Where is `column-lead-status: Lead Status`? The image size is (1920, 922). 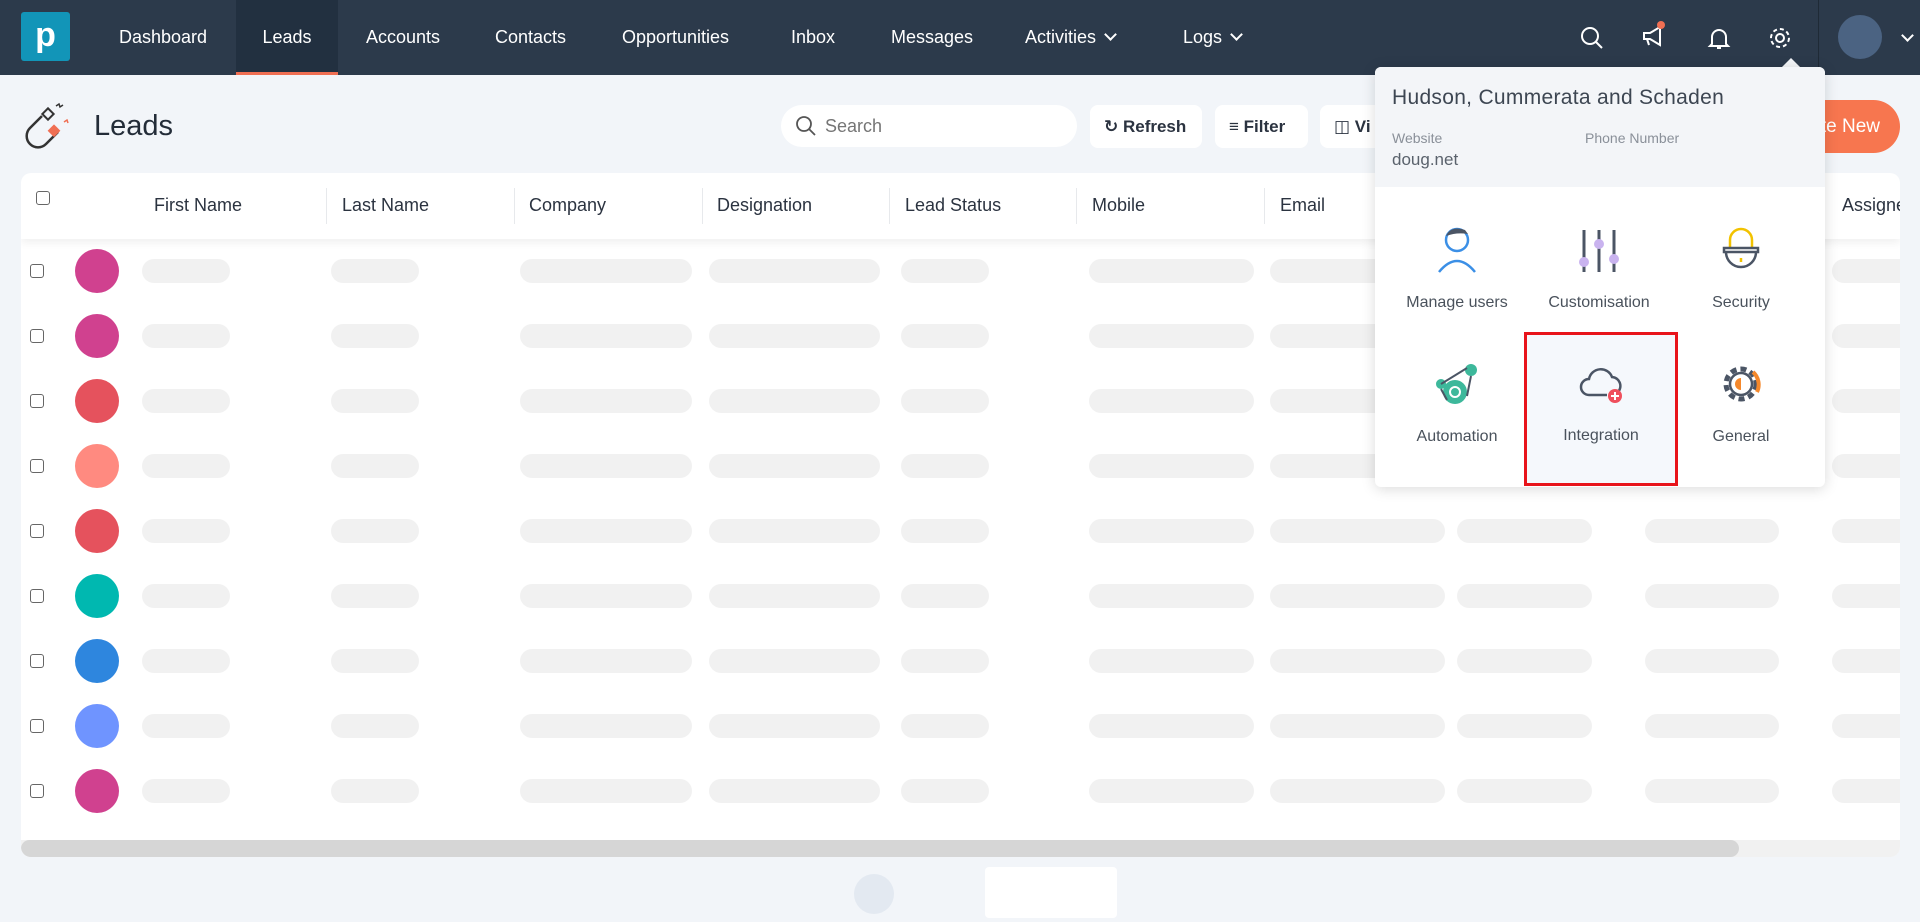 column-lead-status: Lead Status is located at coordinates (953, 205).